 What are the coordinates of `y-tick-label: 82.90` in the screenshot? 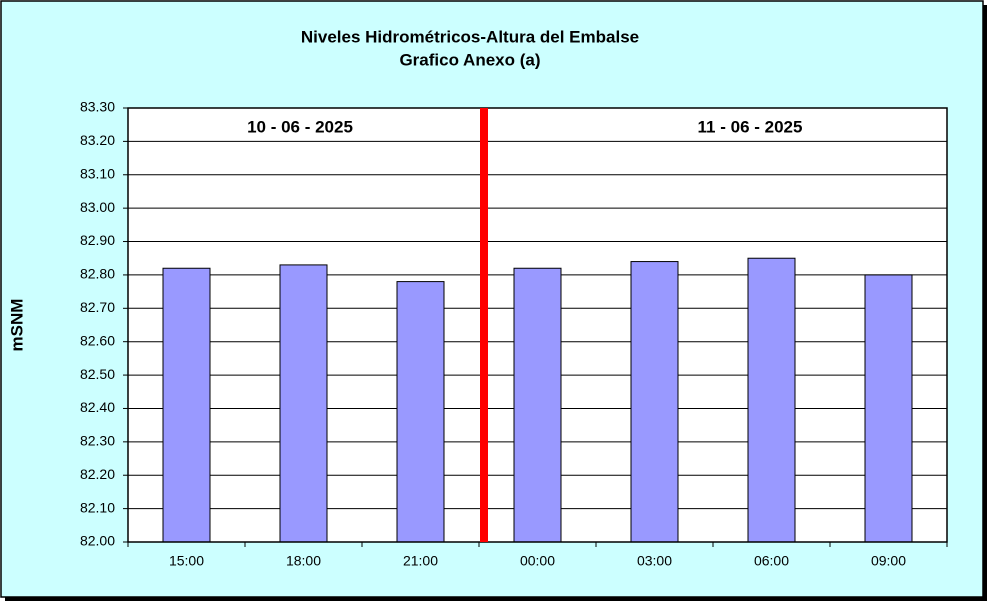 It's located at (97, 240).